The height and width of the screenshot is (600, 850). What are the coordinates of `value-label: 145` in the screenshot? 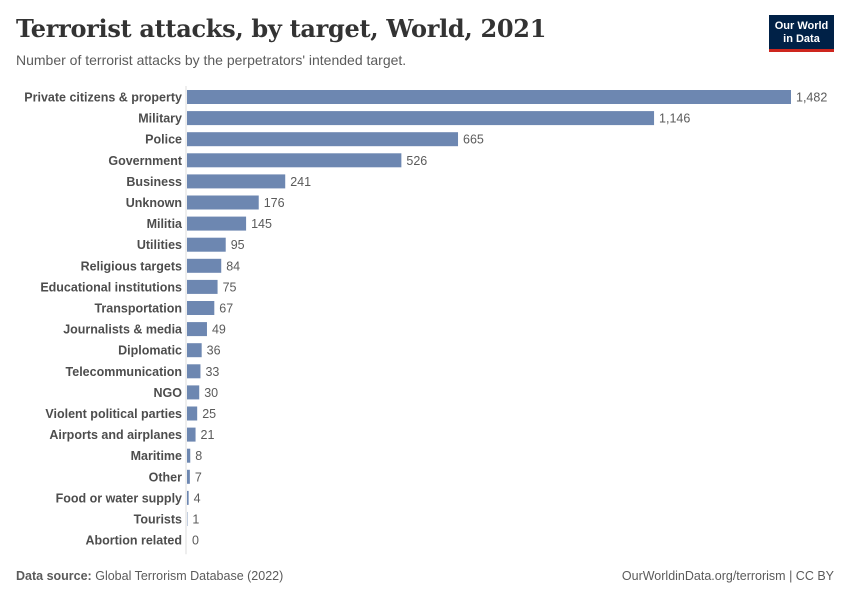 It's located at (261, 224).